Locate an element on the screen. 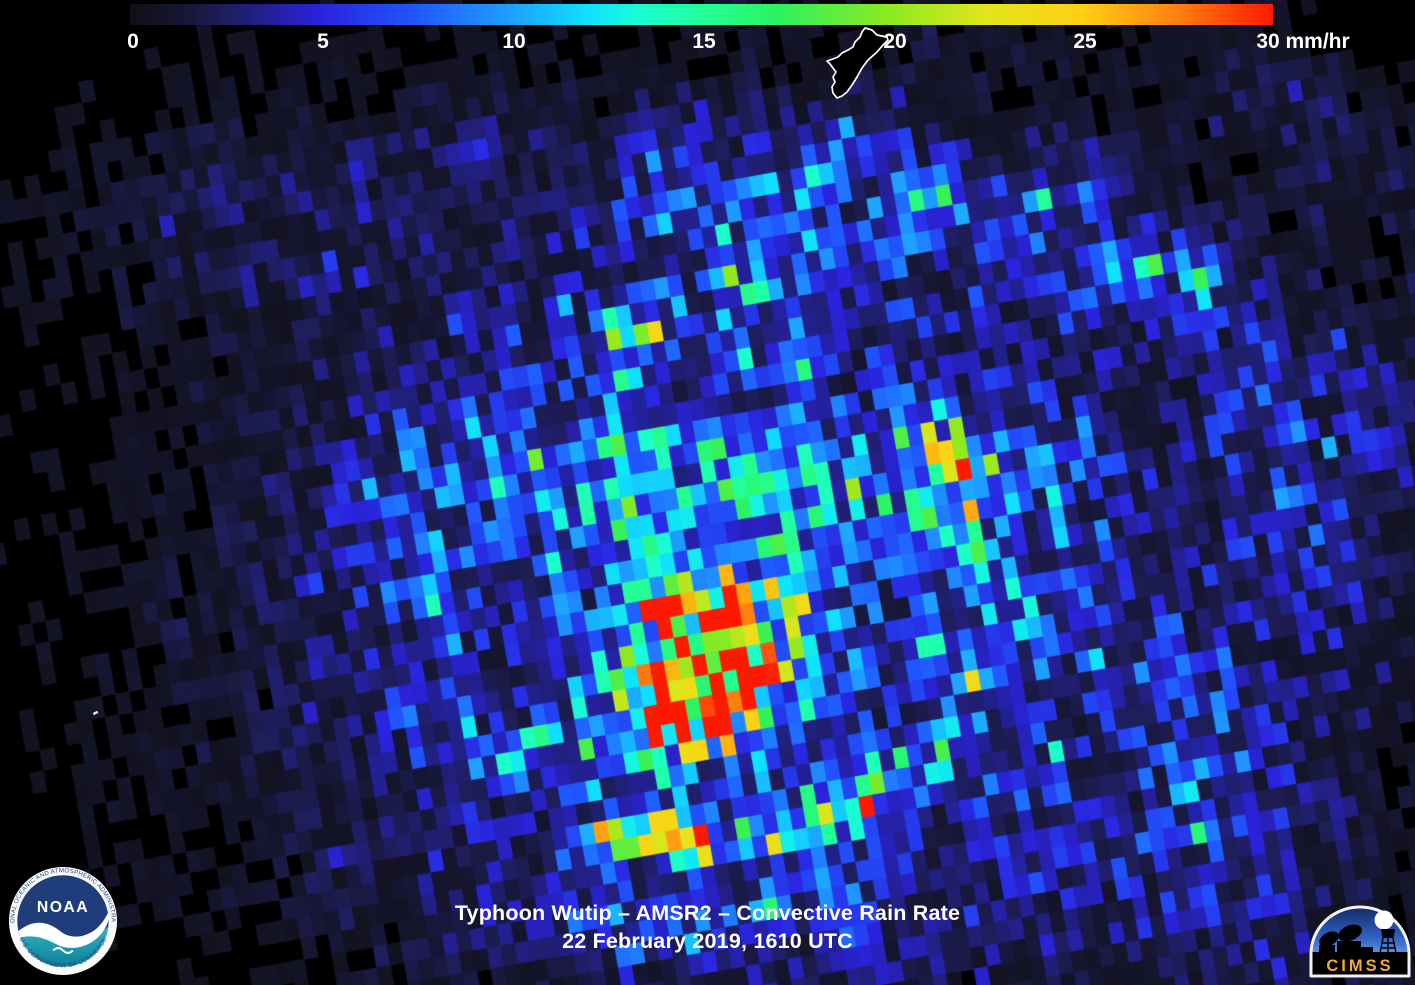 This screenshot has height=985, width=1415. water-tower-icon is located at coordinates (1388, 945).